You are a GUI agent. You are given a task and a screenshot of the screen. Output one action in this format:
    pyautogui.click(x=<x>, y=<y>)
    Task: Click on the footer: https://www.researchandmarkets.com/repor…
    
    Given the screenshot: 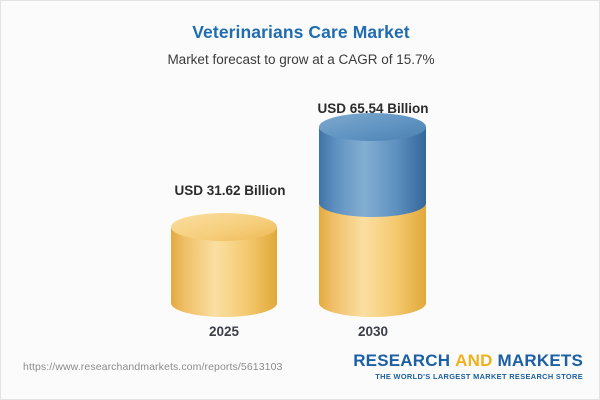 What is the action you would take?
    pyautogui.click(x=300, y=373)
    